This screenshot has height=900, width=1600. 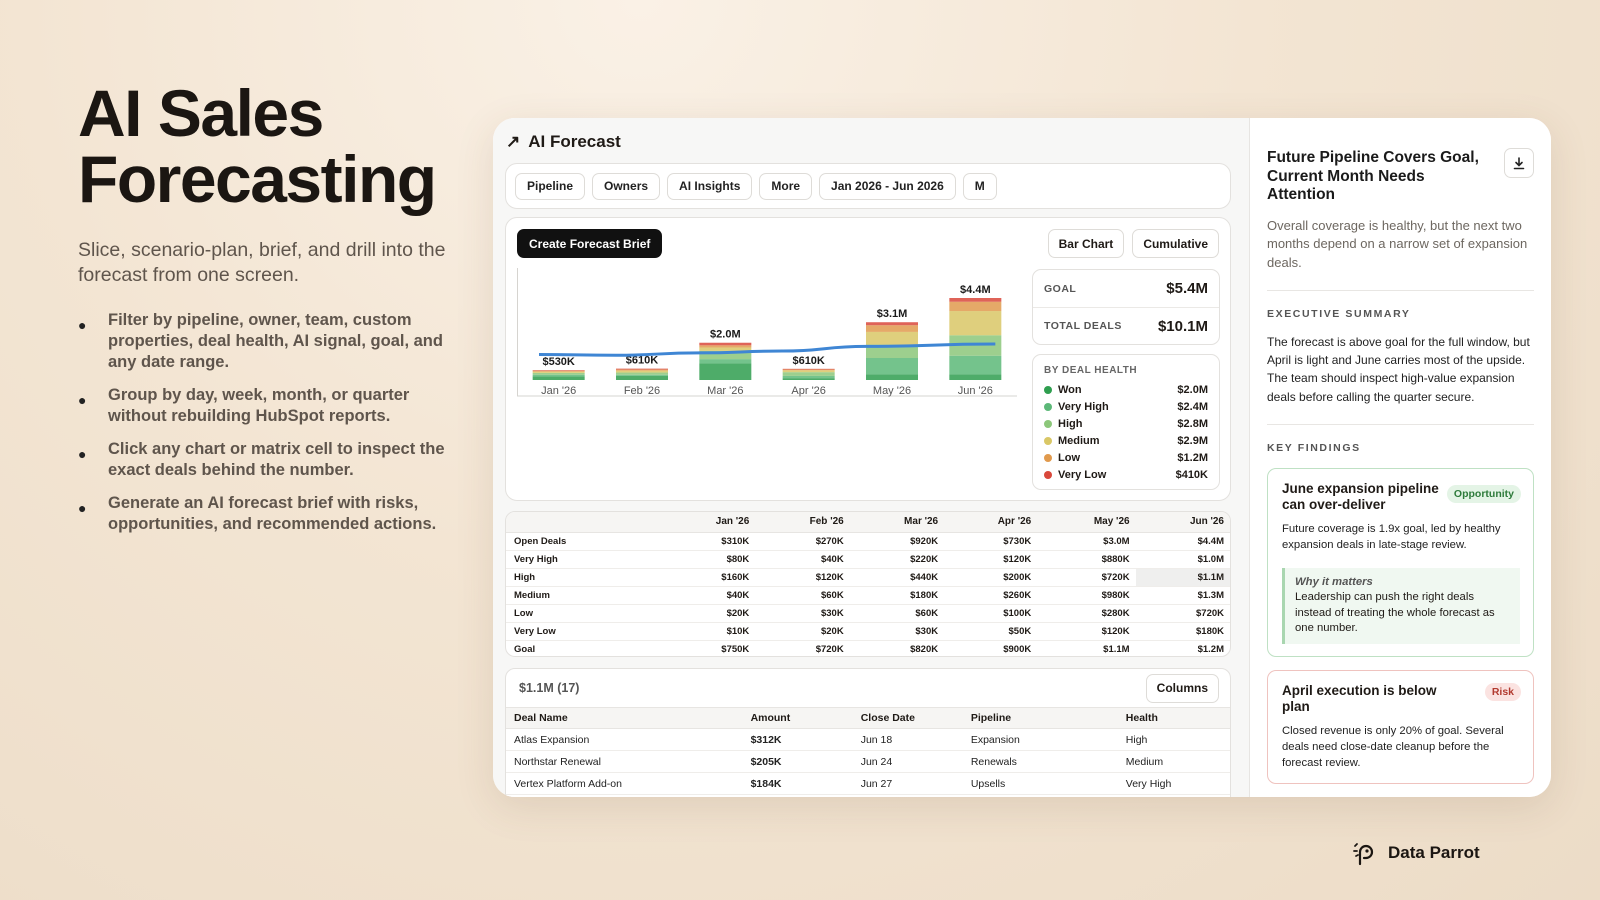 I want to click on matrix-cell: $1.0M, so click(x=1182, y=559).